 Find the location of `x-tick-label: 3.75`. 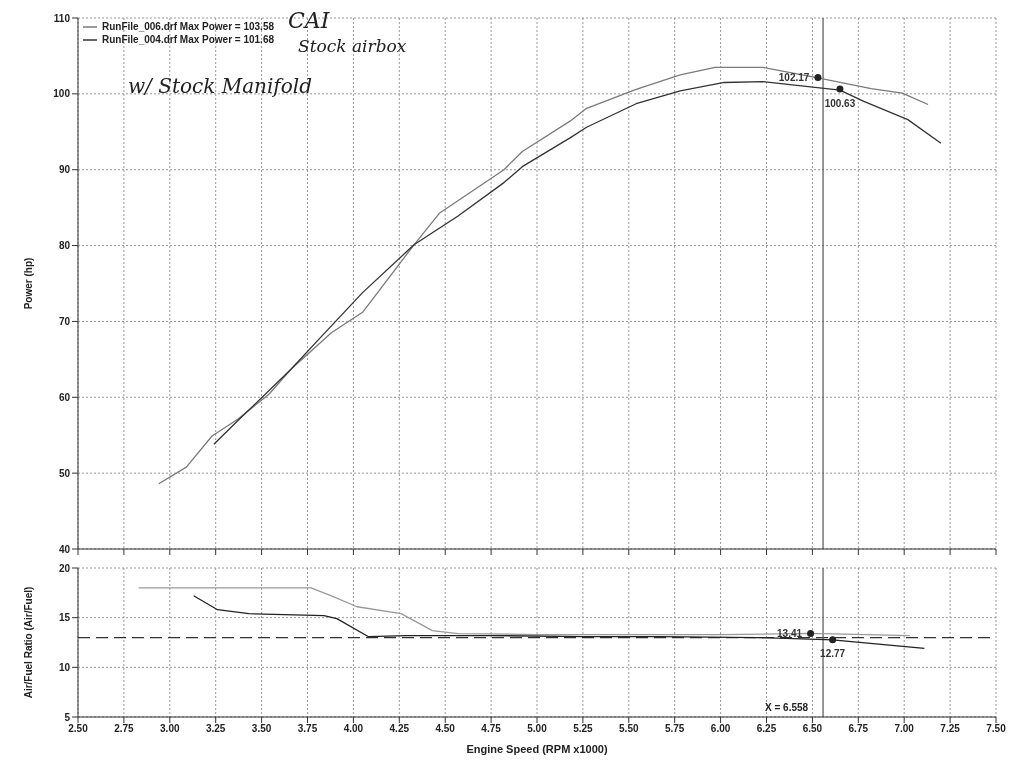

x-tick-label: 3.75 is located at coordinates (307, 729).